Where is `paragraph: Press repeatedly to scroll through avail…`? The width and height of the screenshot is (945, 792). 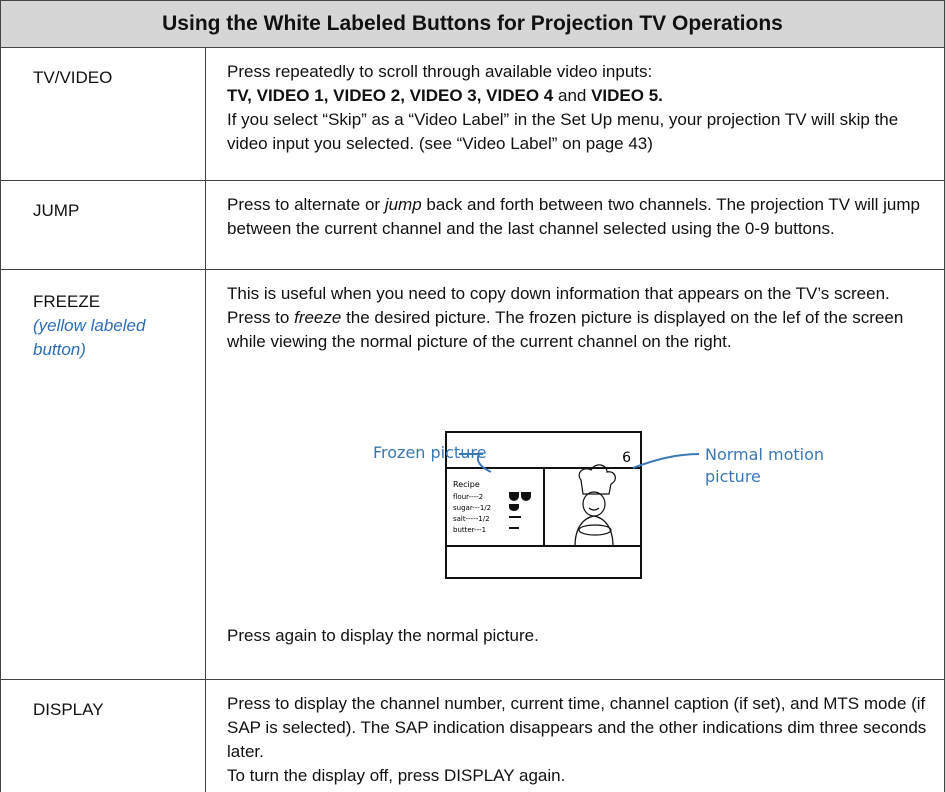 paragraph: Press repeatedly to scroll through avail… is located at coordinates (577, 72).